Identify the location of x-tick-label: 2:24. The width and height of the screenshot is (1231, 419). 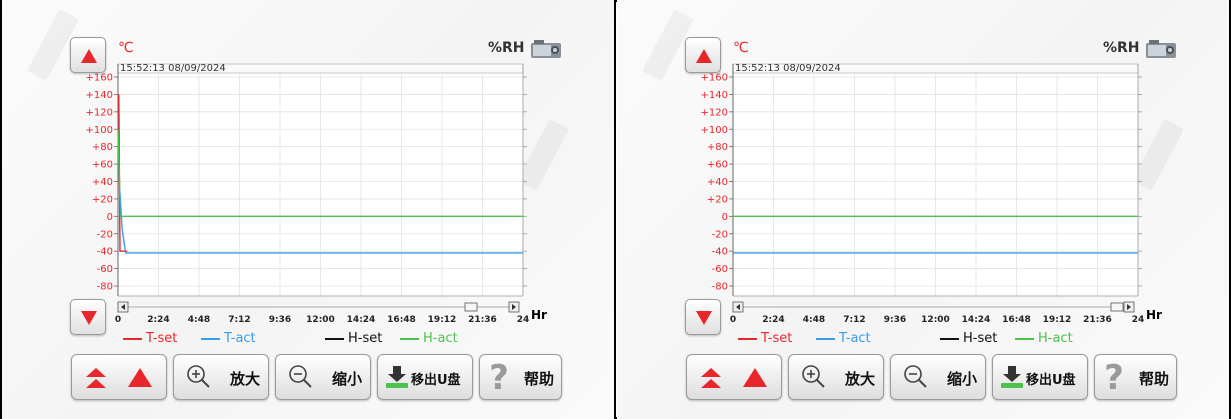
(773, 320).